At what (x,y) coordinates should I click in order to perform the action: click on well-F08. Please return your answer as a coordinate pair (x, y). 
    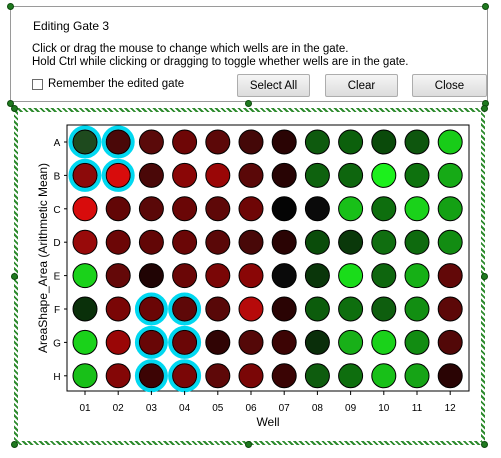
    Looking at the image, I should click on (317, 309).